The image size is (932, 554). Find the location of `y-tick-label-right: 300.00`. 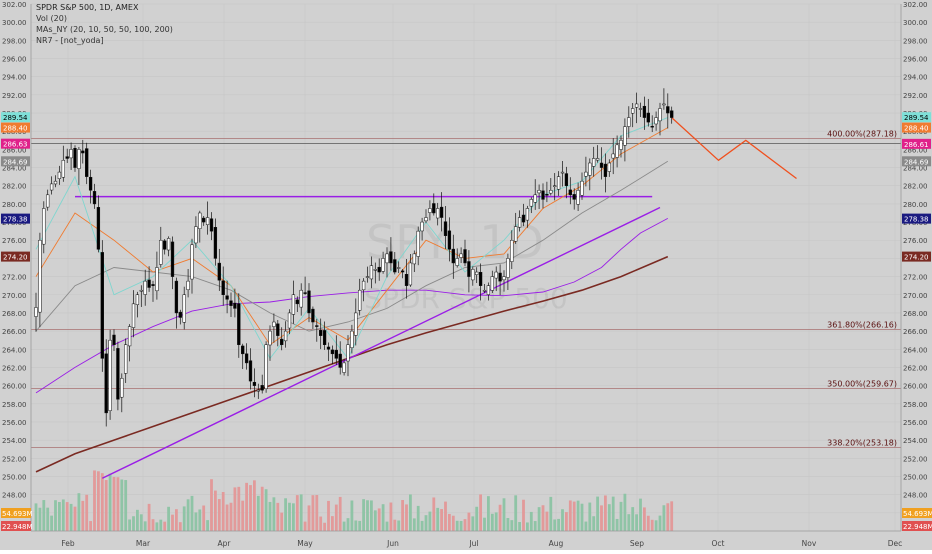

y-tick-label-right: 300.00 is located at coordinates (915, 23).